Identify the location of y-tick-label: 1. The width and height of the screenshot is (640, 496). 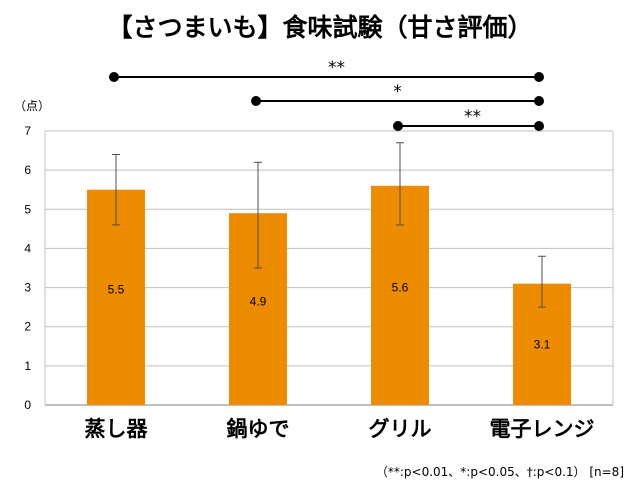
(27, 366).